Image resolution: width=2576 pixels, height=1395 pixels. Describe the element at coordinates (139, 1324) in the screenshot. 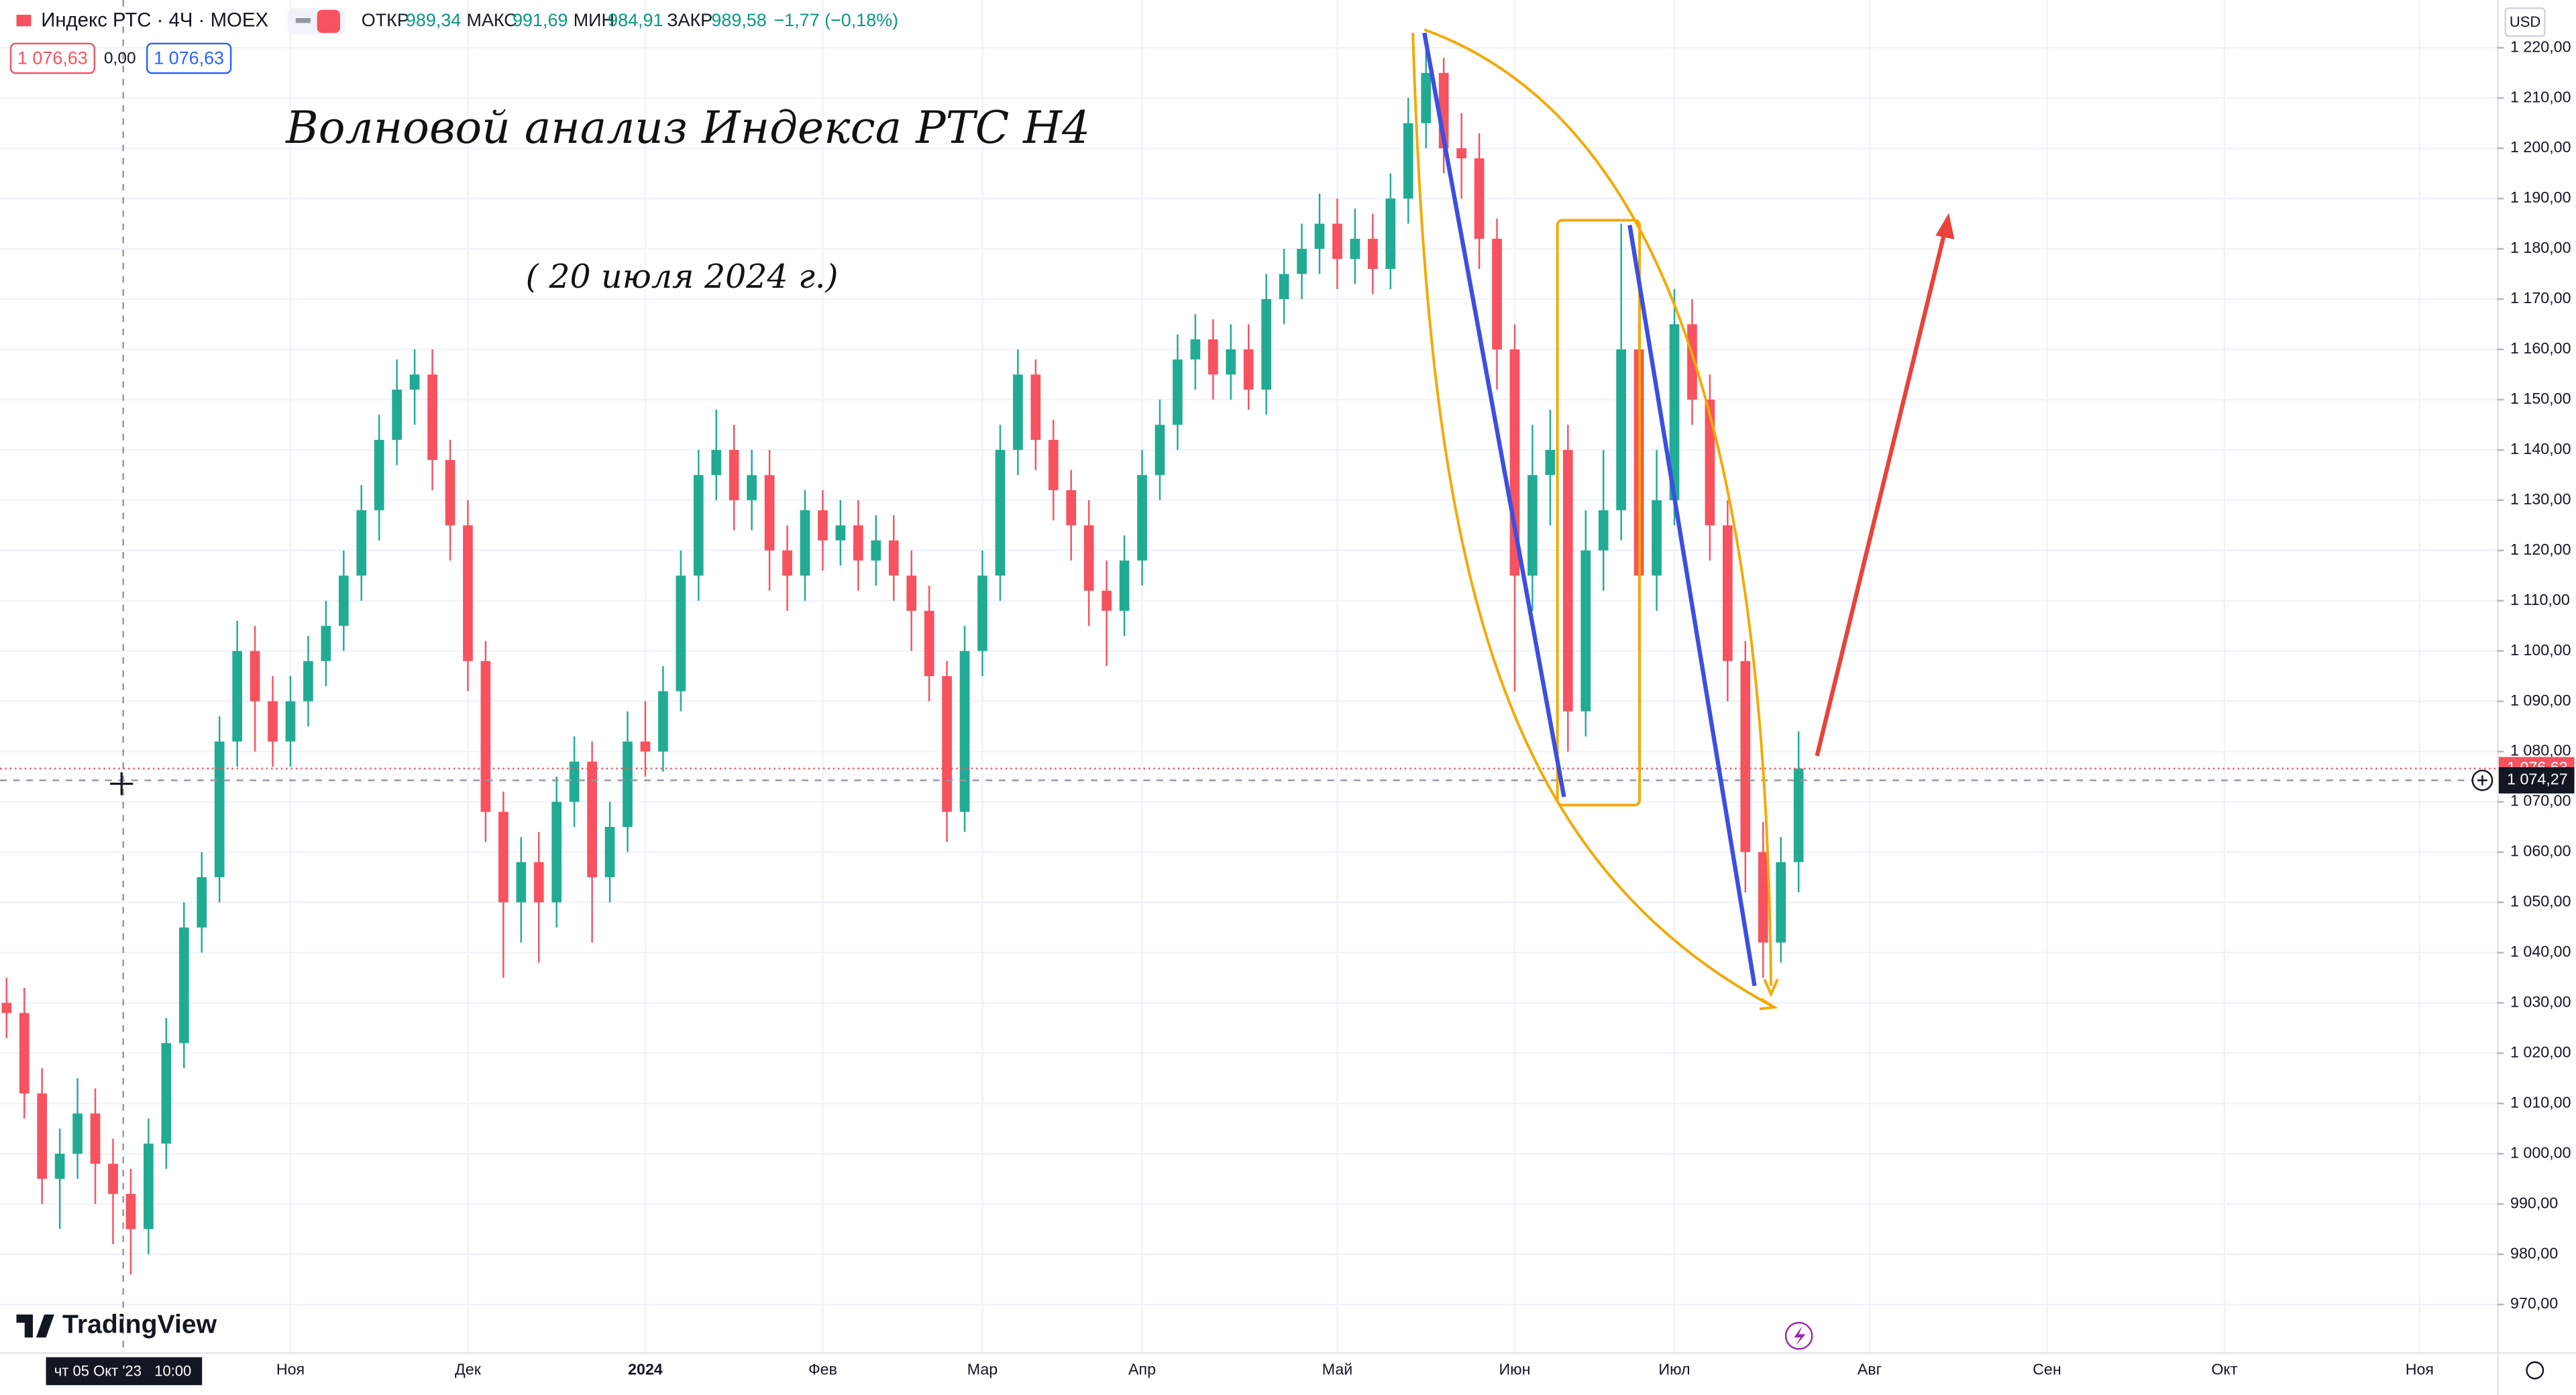

I see `logo: TradingView` at that location.